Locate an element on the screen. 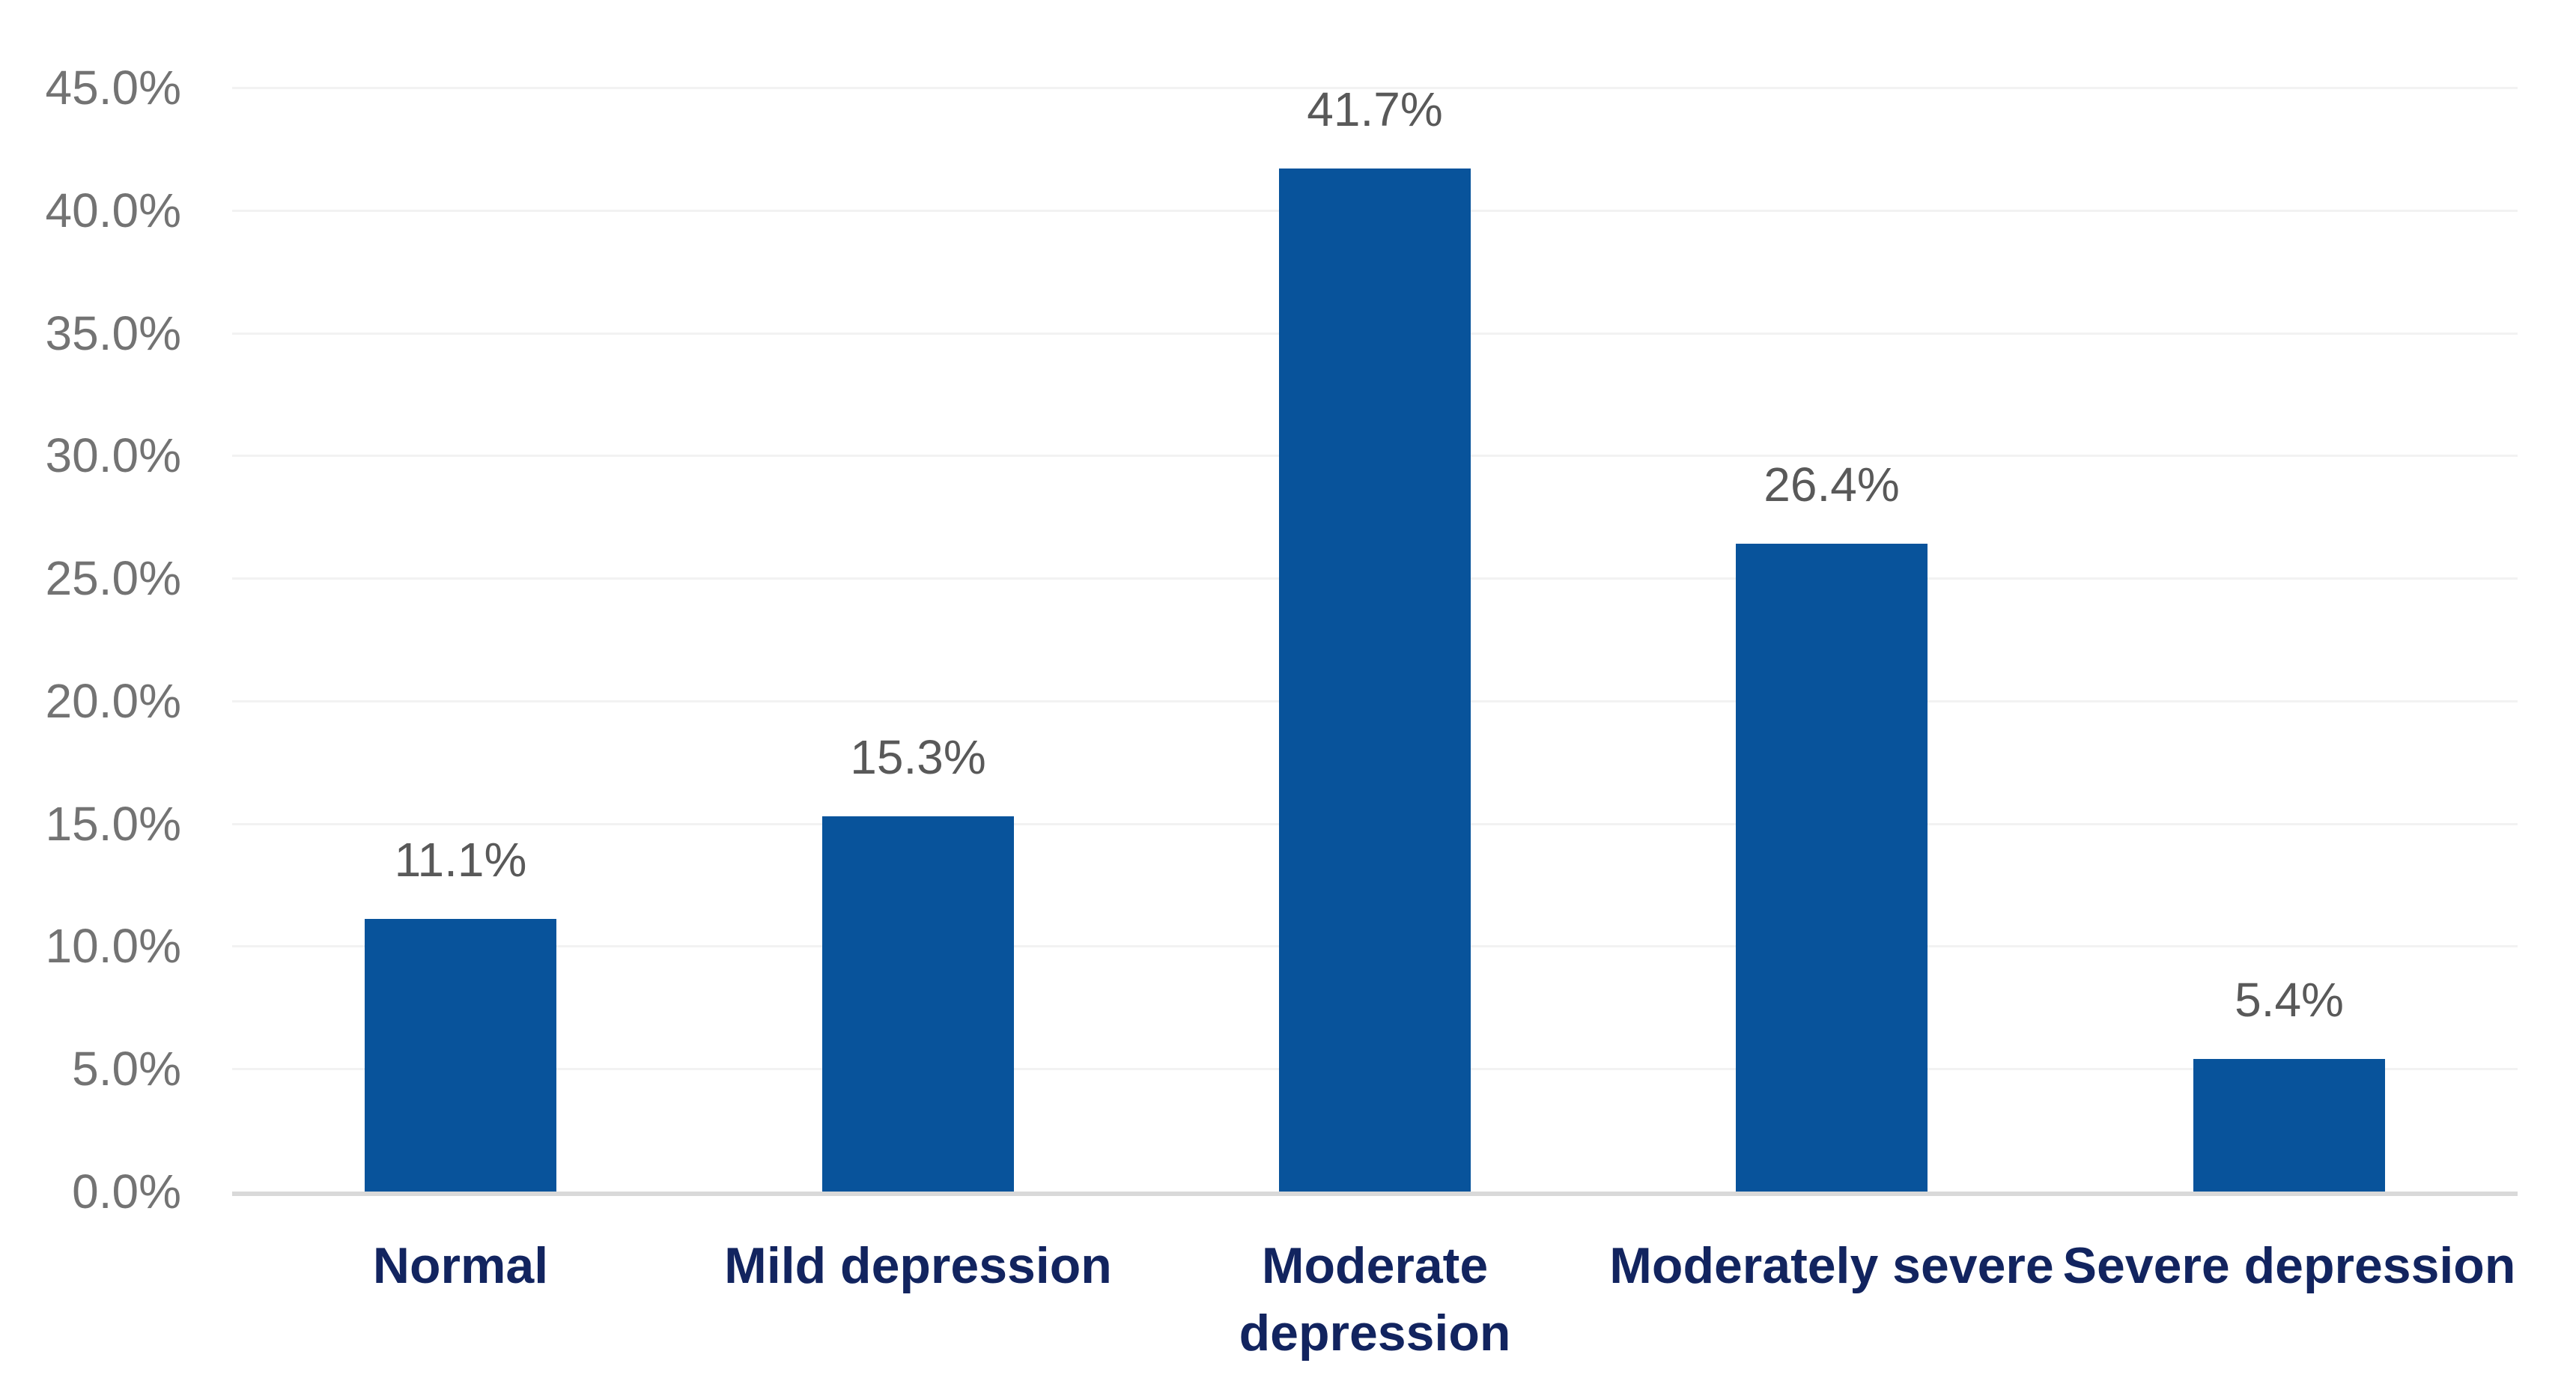  bar-value-label: 11.1% is located at coordinates (460, 860).